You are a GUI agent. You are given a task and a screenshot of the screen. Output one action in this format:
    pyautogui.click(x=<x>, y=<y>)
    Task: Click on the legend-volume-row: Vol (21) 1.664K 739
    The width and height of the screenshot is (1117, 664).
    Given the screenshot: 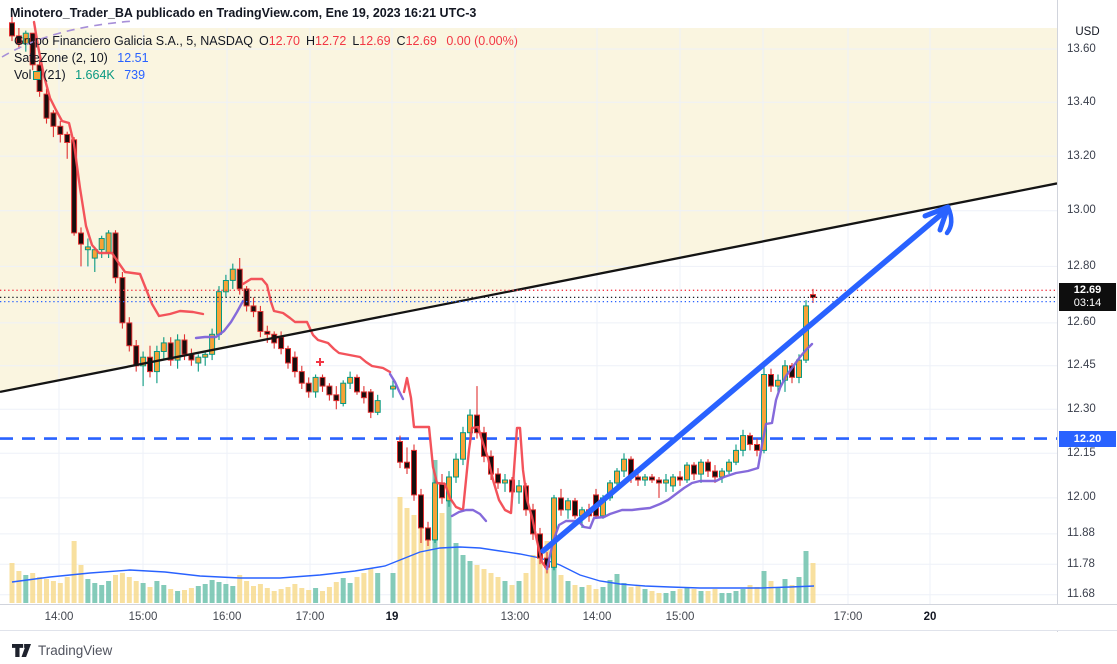 What is the action you would take?
    pyautogui.click(x=266, y=75)
    